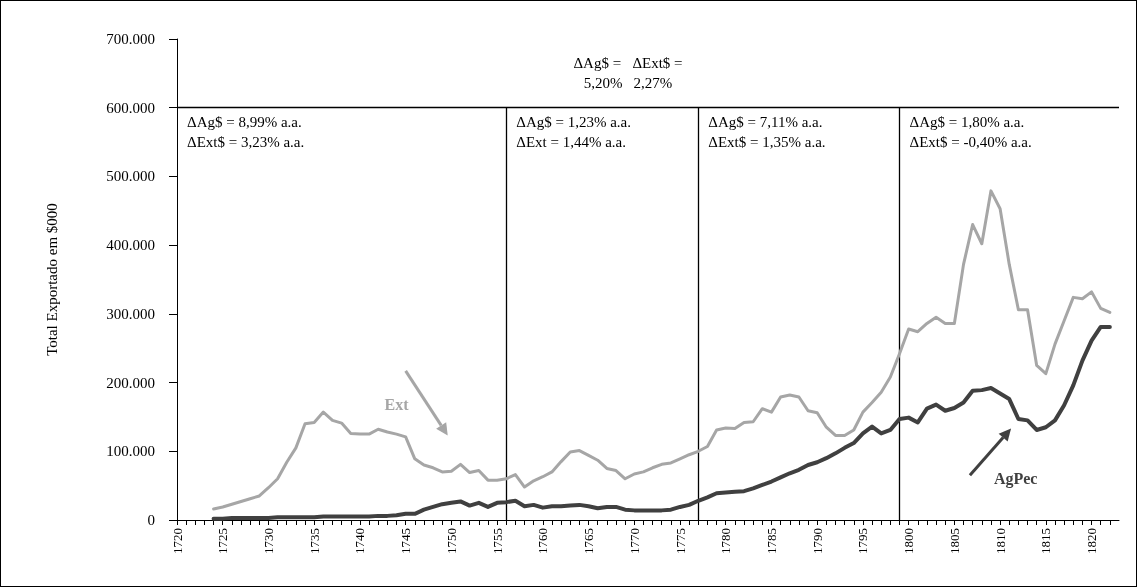 Image resolution: width=1137 pixels, height=587 pixels. Describe the element at coordinates (406, 541) in the screenshot. I see `x-tick-label: 1745` at that location.